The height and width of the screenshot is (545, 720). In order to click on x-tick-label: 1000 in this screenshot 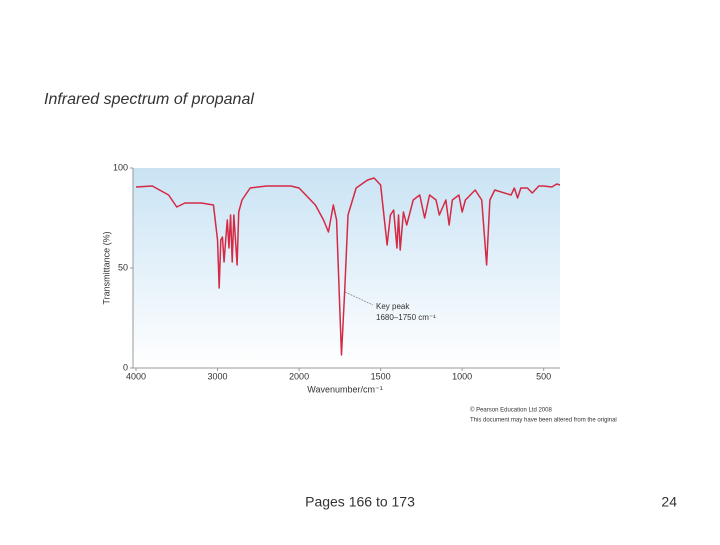, I will do `click(462, 376)`.